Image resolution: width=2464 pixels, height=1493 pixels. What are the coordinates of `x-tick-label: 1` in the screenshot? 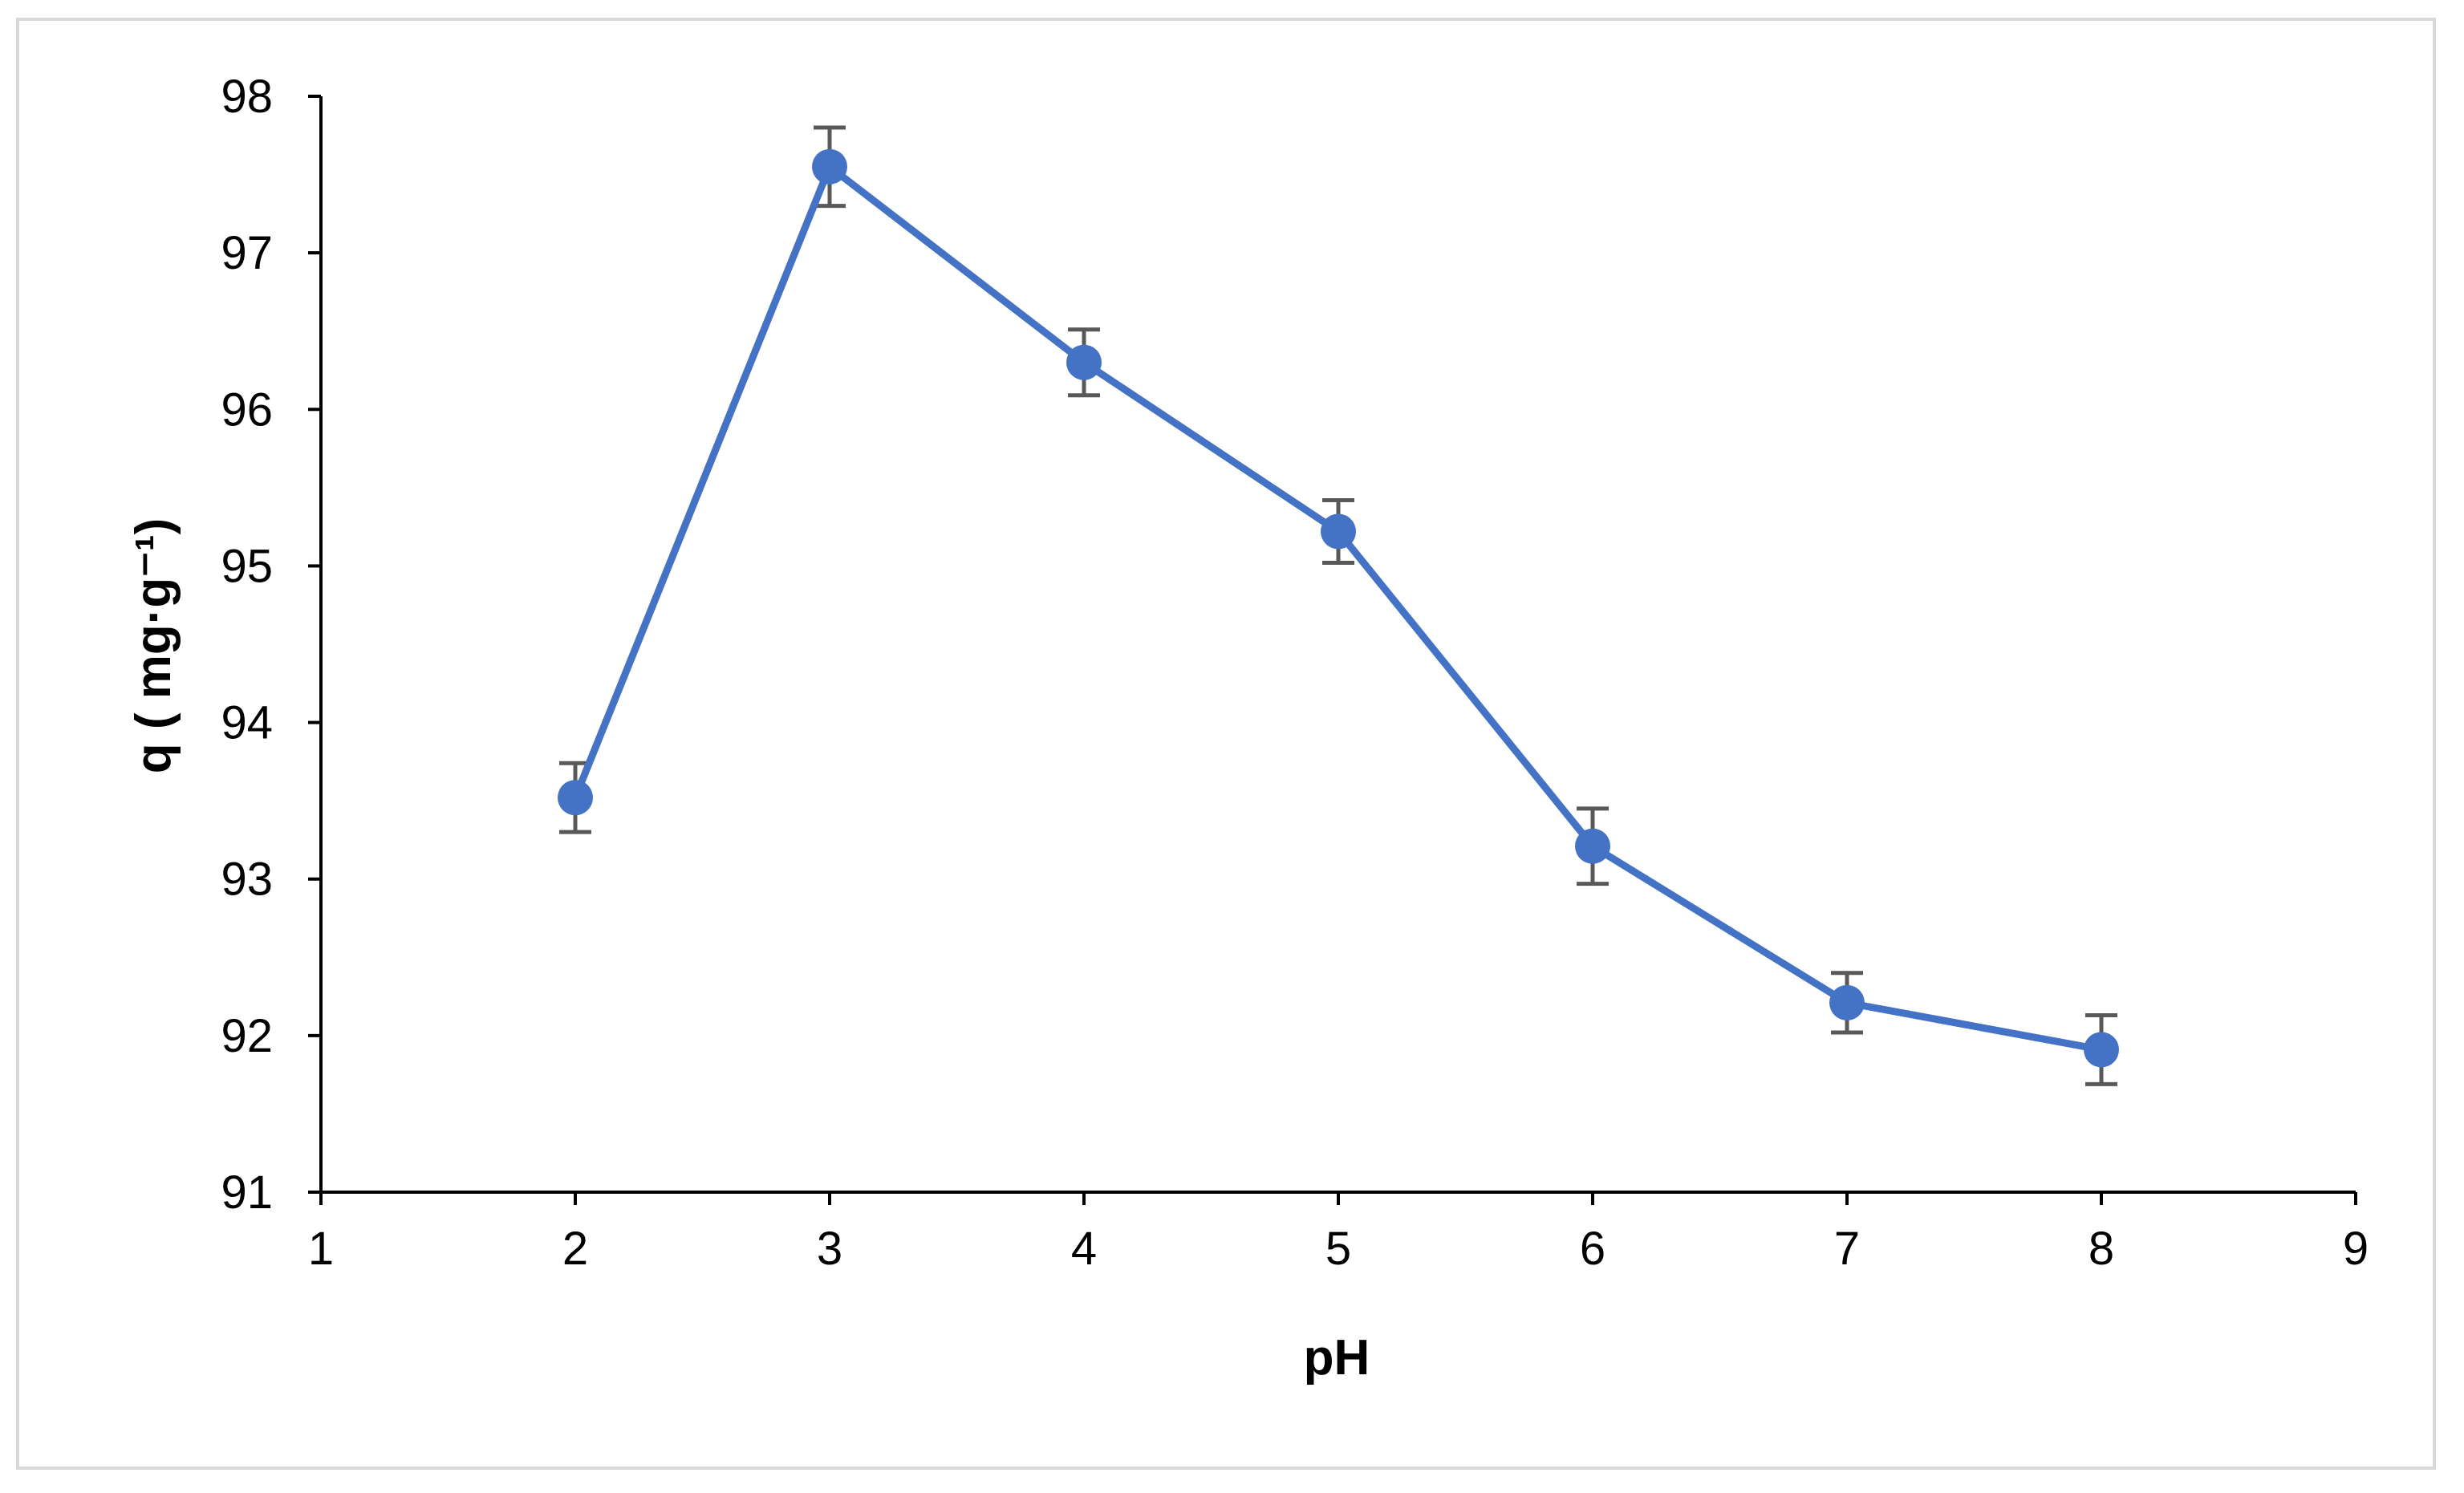 It's located at (321, 1249).